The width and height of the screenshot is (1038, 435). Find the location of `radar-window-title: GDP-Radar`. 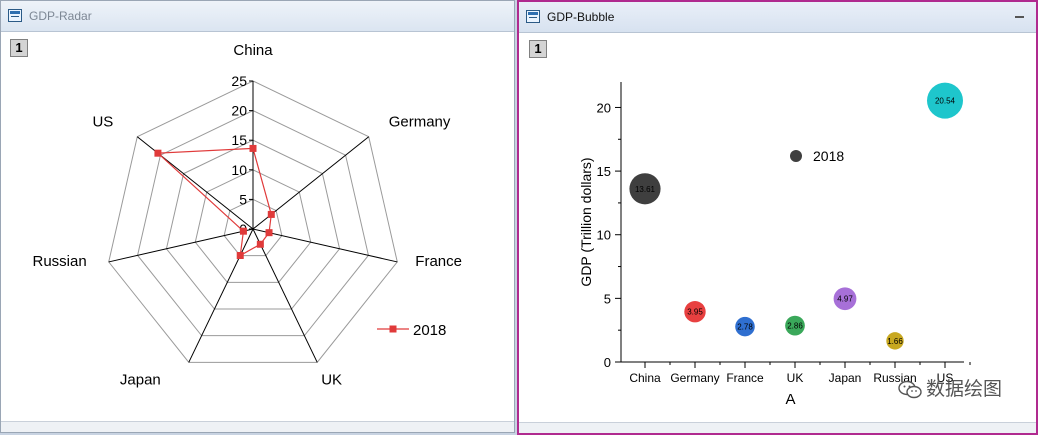

radar-window-title: GDP-Radar is located at coordinates (60, 16).